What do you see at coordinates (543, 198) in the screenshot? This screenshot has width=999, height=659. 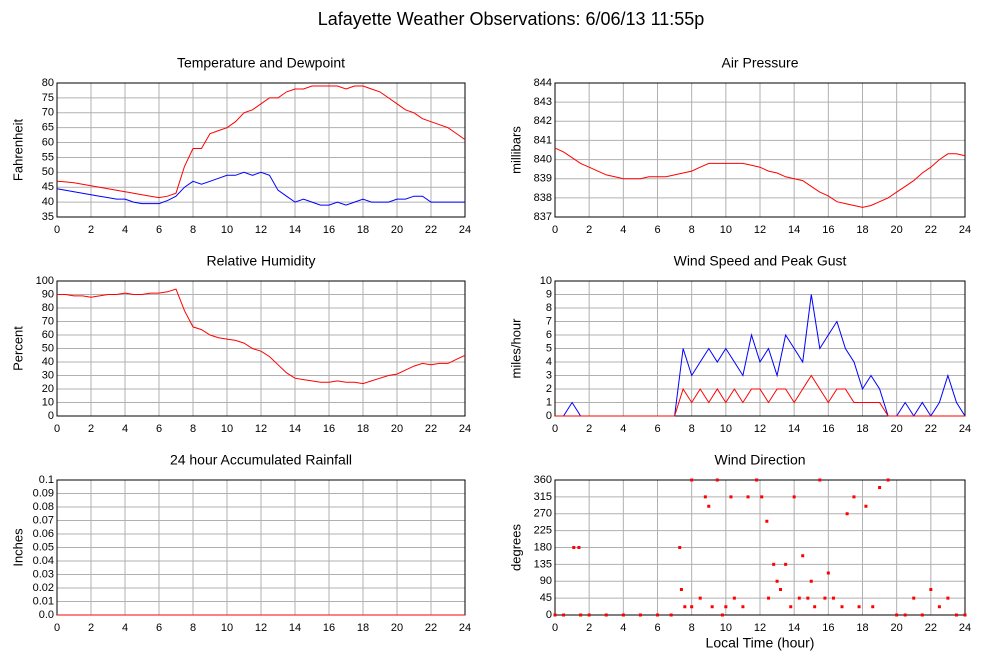 I see `y-tick-label: 838` at bounding box center [543, 198].